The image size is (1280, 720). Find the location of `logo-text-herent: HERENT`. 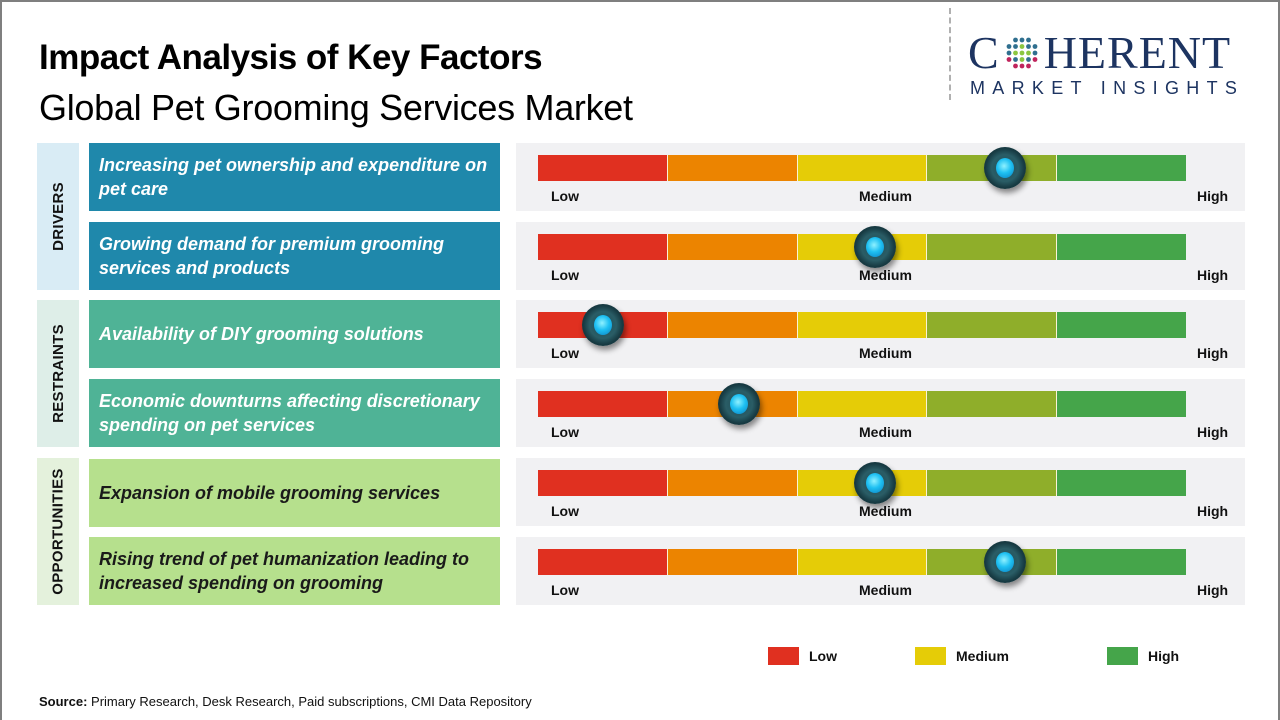

logo-text-herent: HERENT is located at coordinates (1137, 52).